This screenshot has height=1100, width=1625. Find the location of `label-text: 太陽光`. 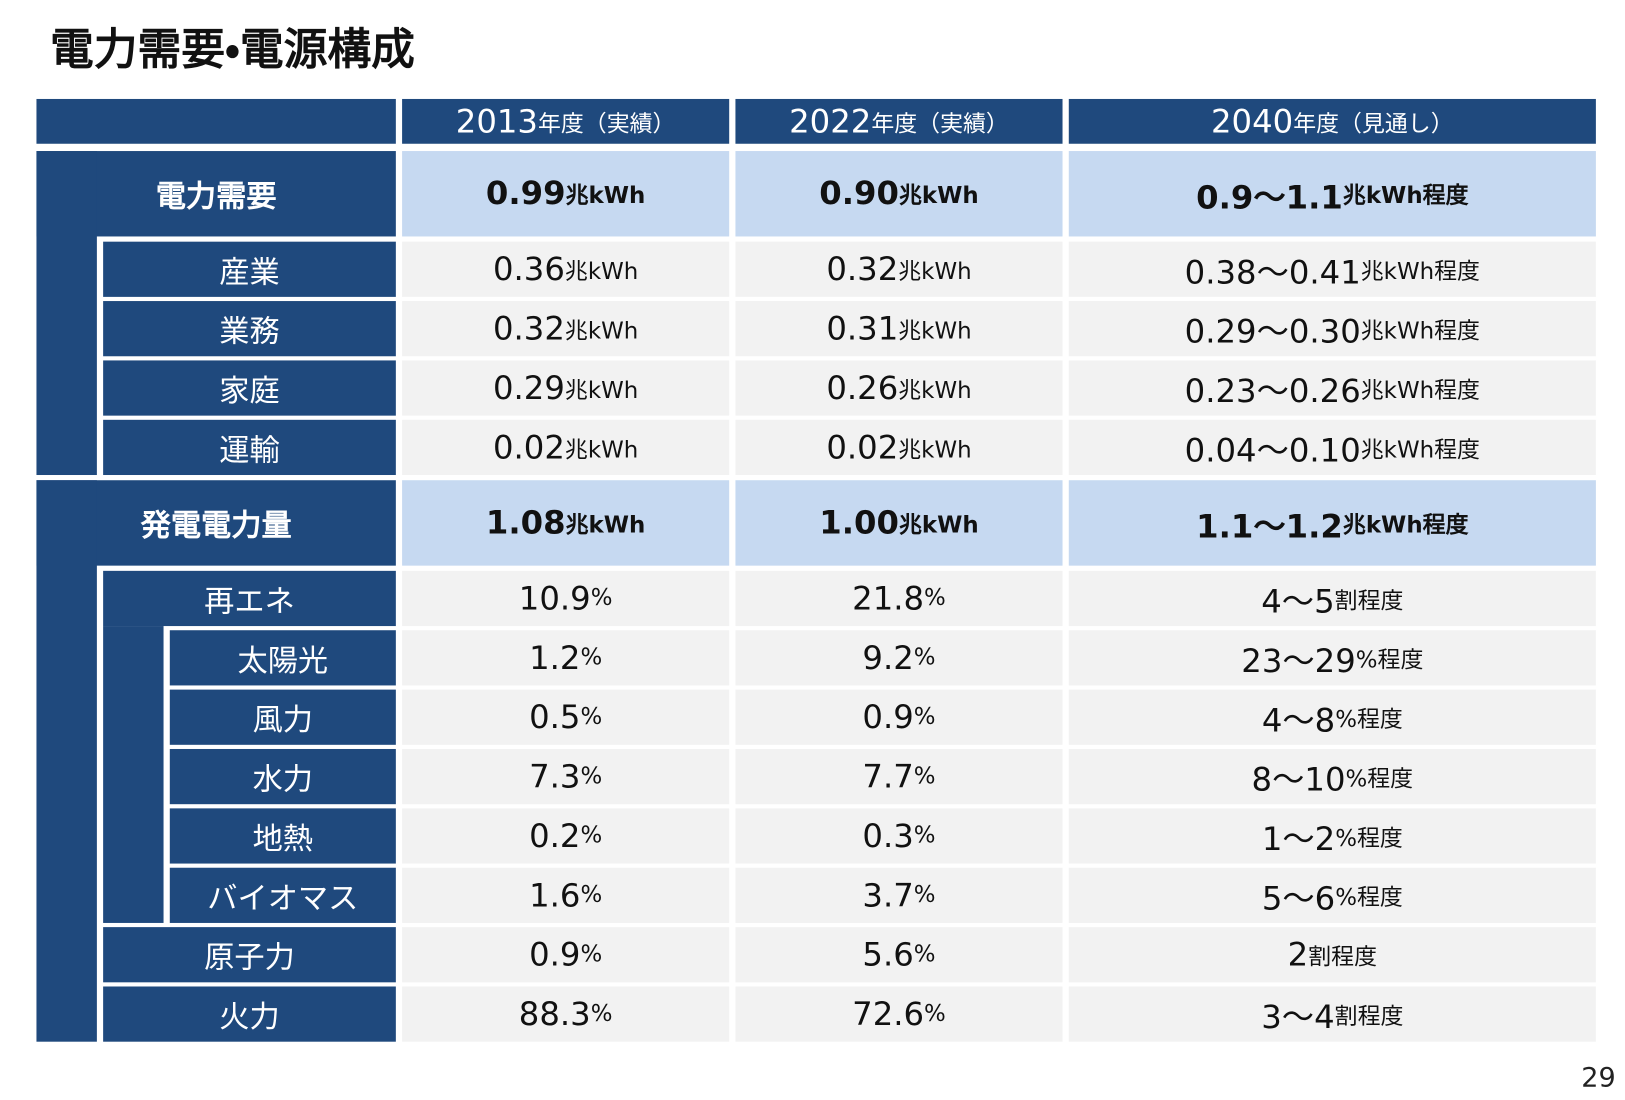

label-text: 太陽光 is located at coordinates (283, 660).